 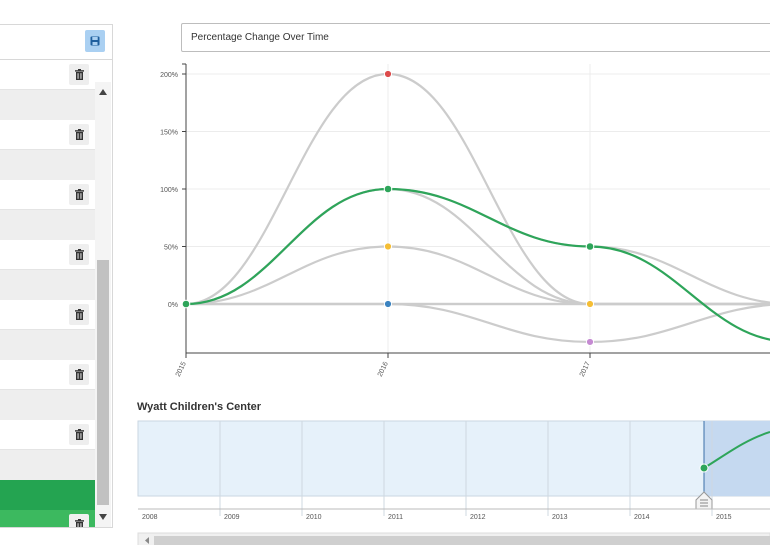 What do you see at coordinates (56, 42) in the screenshot?
I see `list-header` at bounding box center [56, 42].